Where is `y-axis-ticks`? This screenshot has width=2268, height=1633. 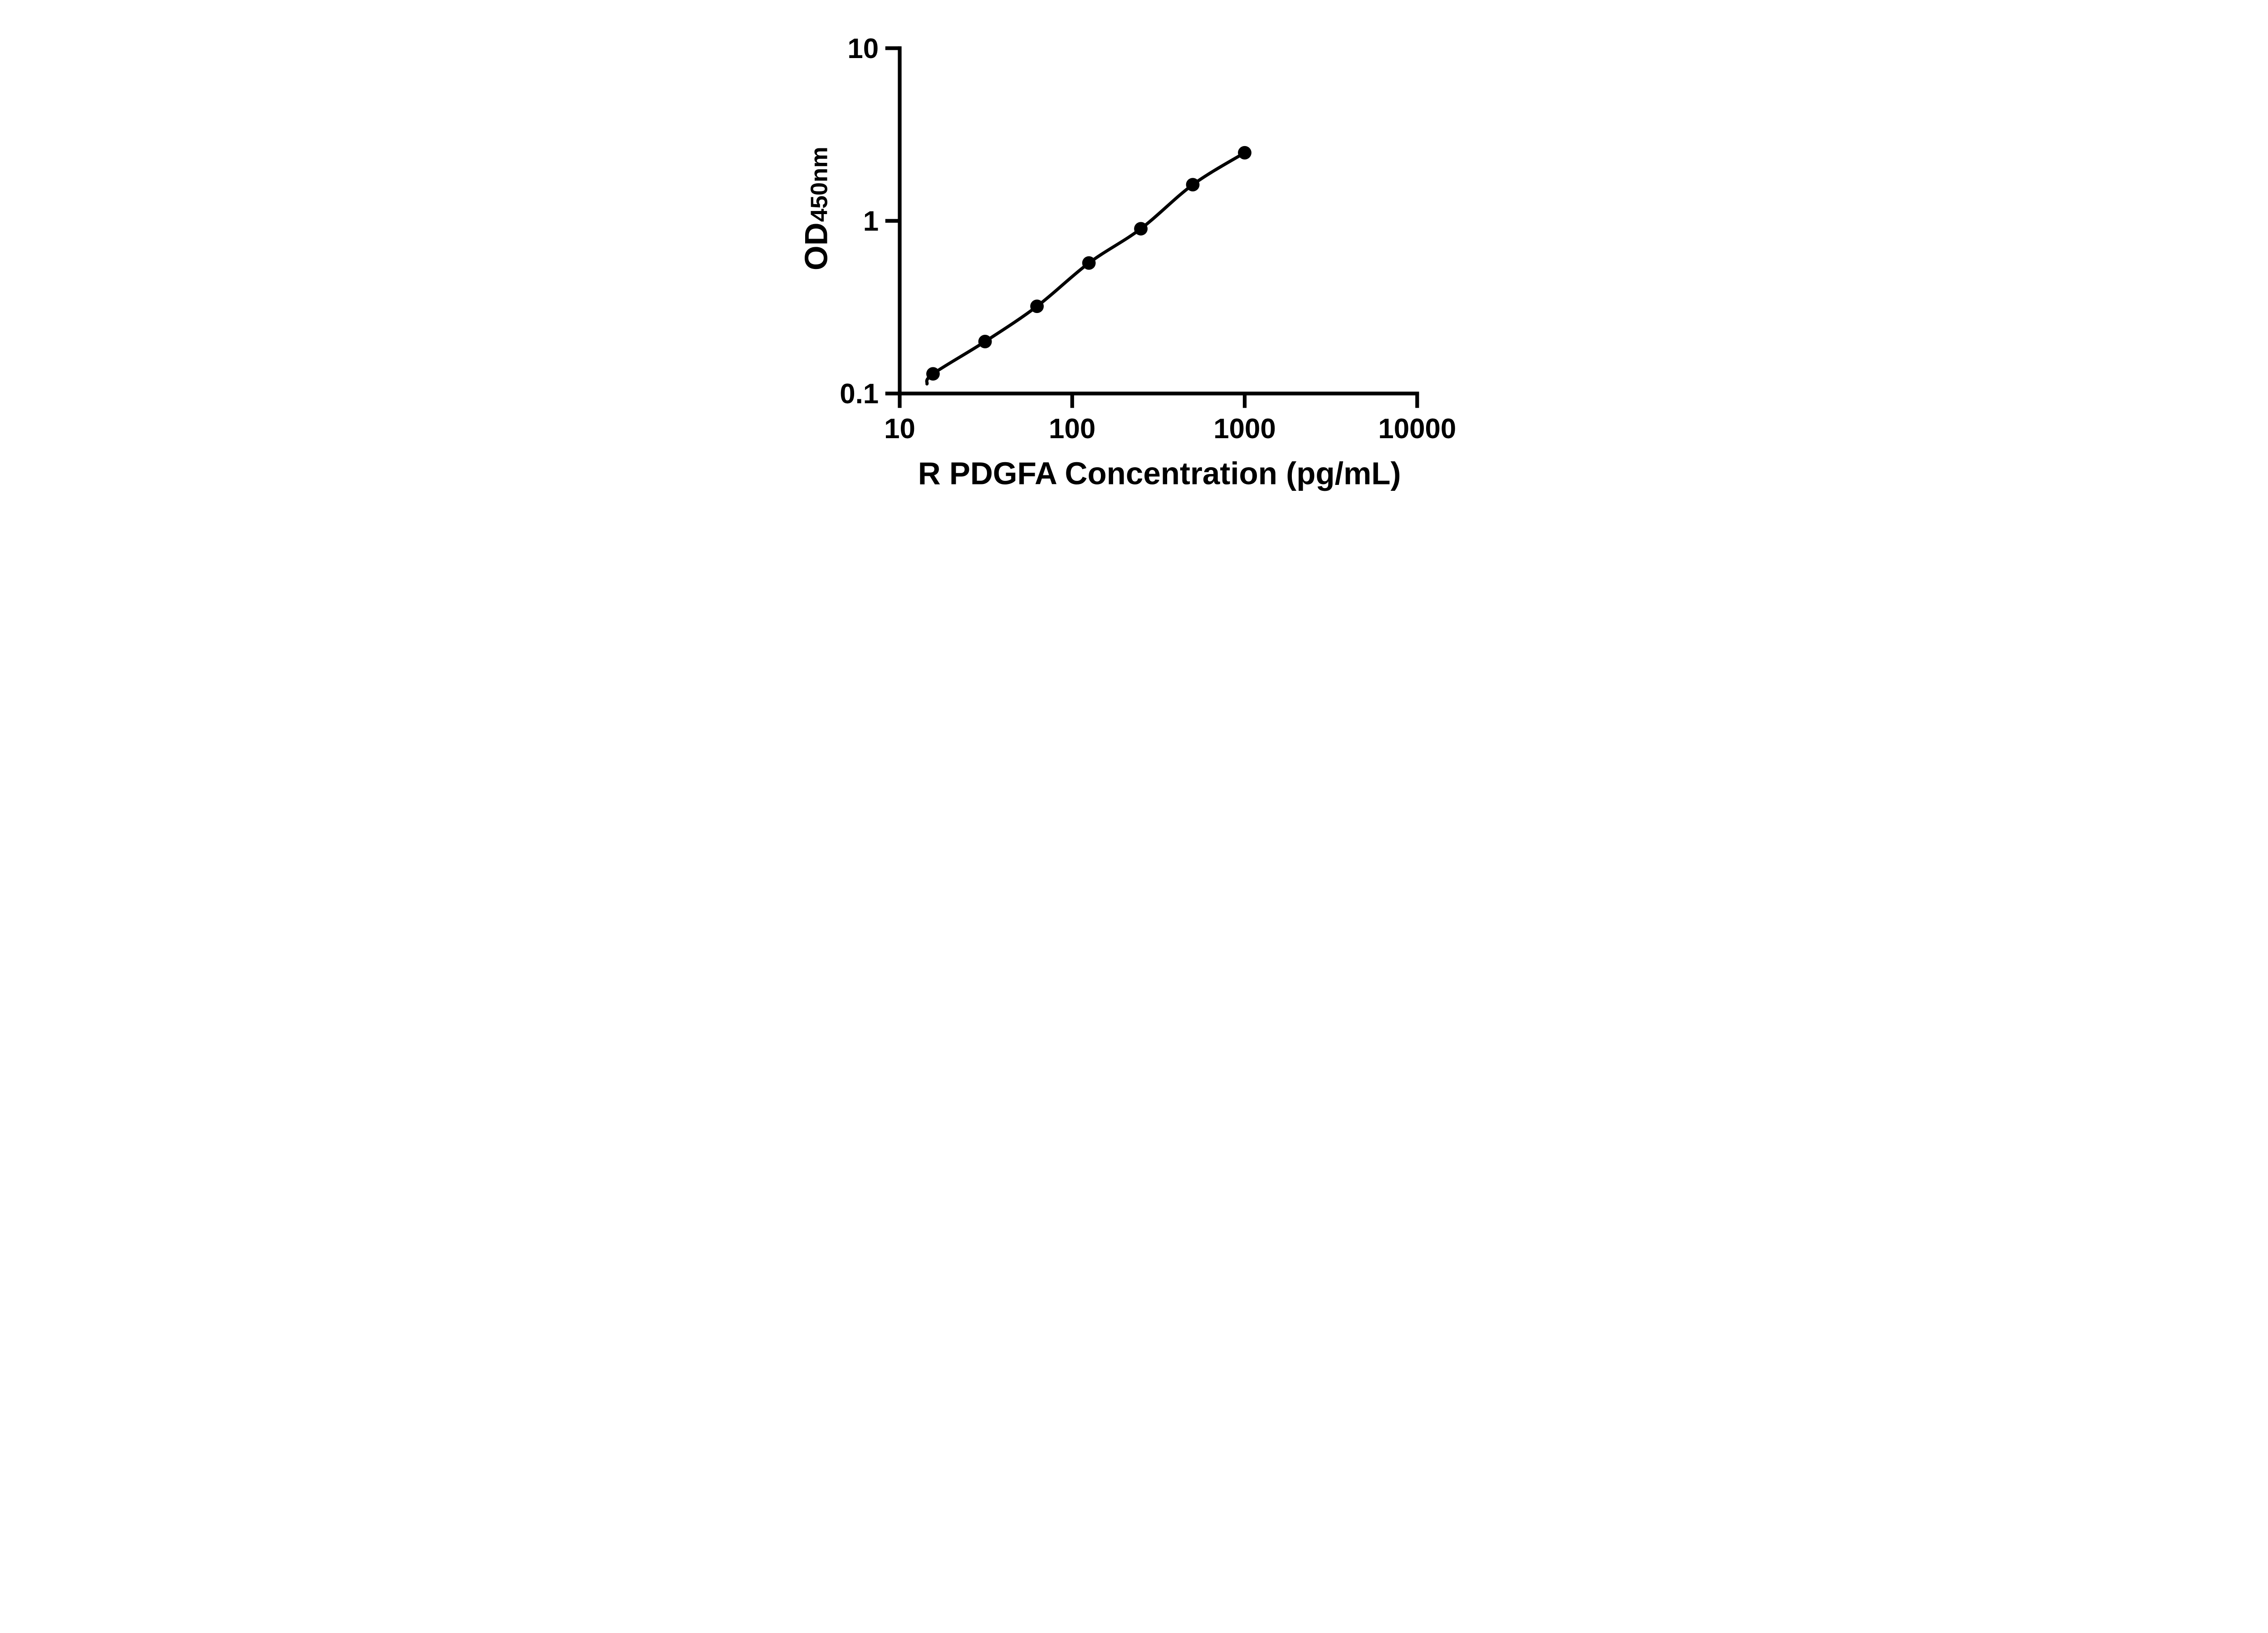 y-axis-ticks is located at coordinates (893, 221).